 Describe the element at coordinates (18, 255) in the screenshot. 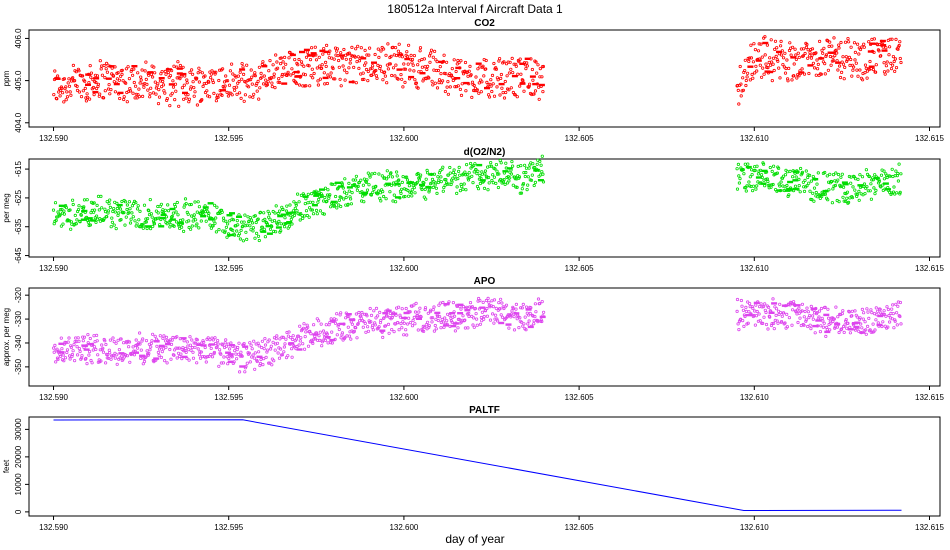

I see `y-tick-label-d-o2-n2: -645` at that location.